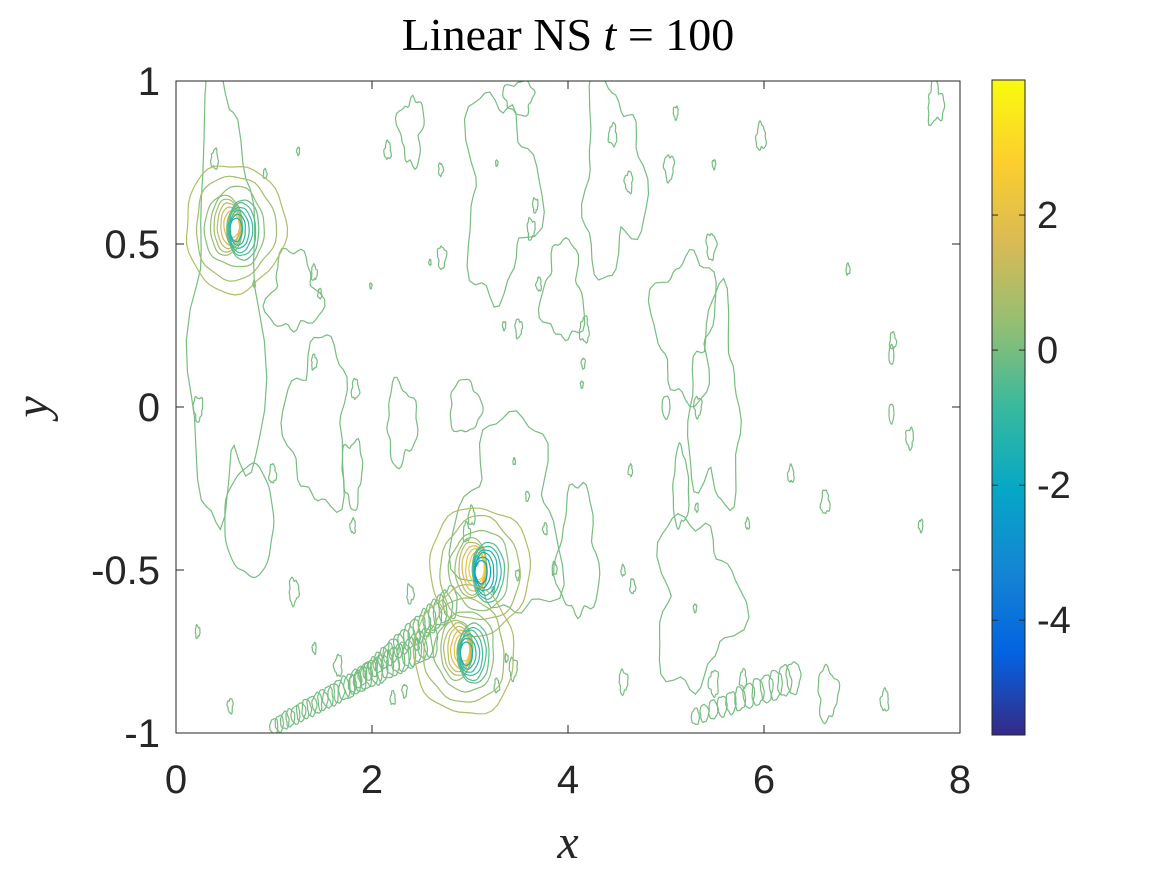 This screenshot has width=1167, height=875. I want to click on colorbar-ticks: -4 -2 0 2, so click(1031, 418).